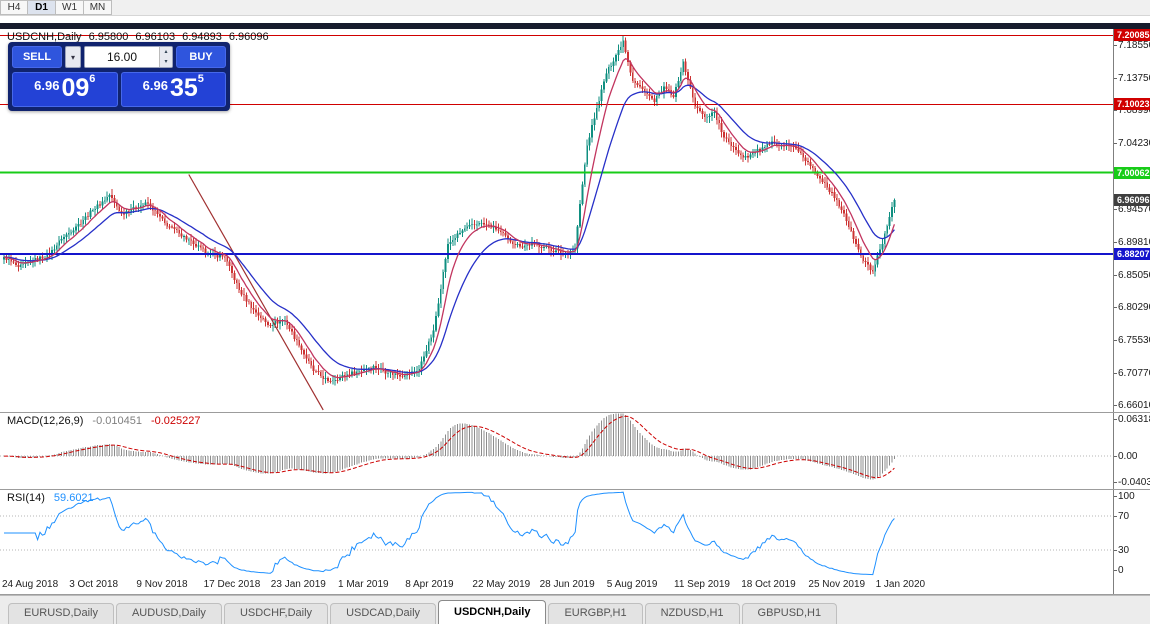  What do you see at coordinates (768, 584) in the screenshot?
I see `date-label: 18 Oct 2019` at bounding box center [768, 584].